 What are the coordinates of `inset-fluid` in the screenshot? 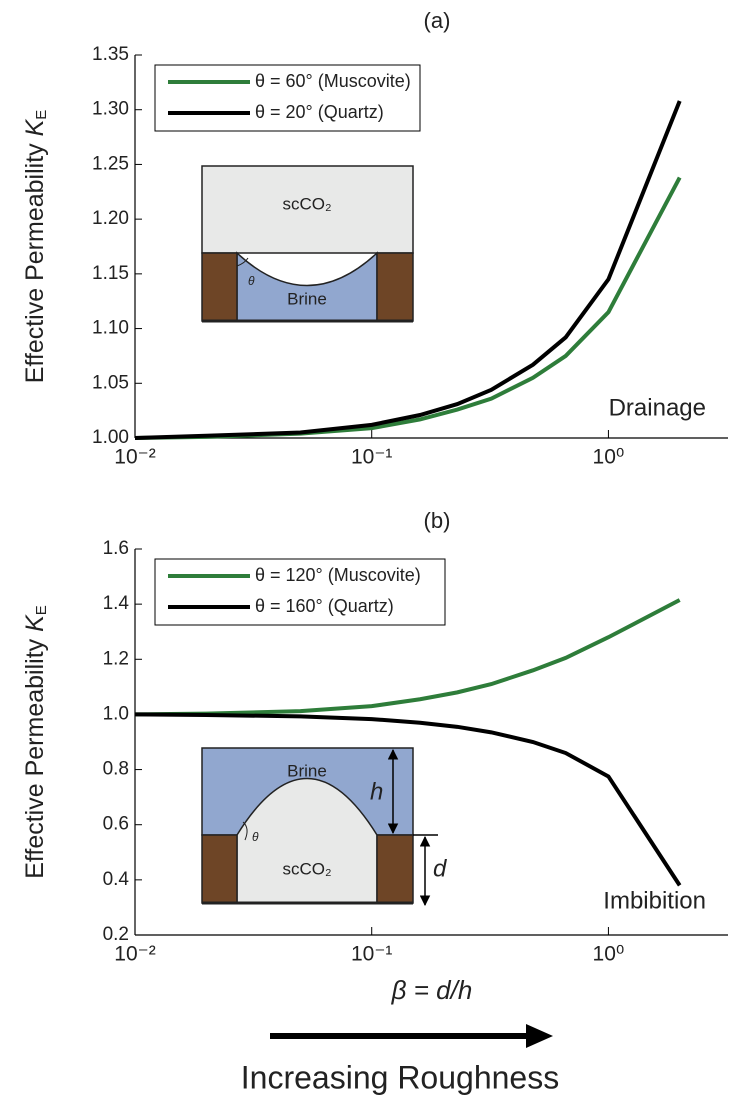 It's located at (307, 209).